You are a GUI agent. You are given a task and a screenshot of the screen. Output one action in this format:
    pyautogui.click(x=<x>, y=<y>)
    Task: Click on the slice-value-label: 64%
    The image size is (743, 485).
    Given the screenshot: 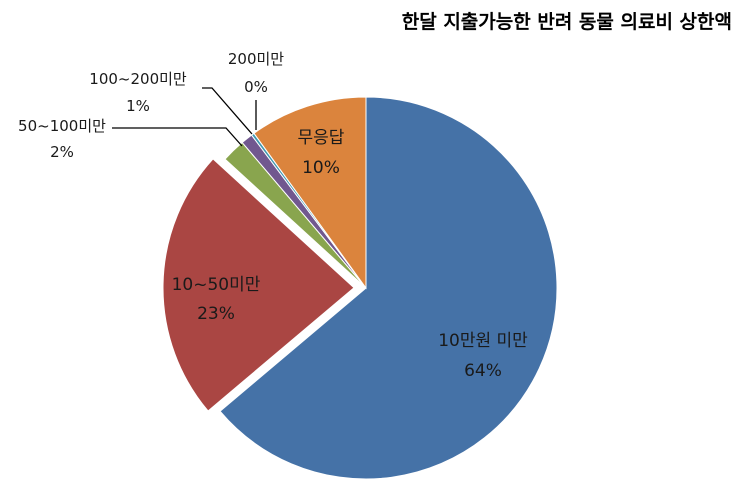 What is the action you would take?
    pyautogui.click(x=483, y=371)
    